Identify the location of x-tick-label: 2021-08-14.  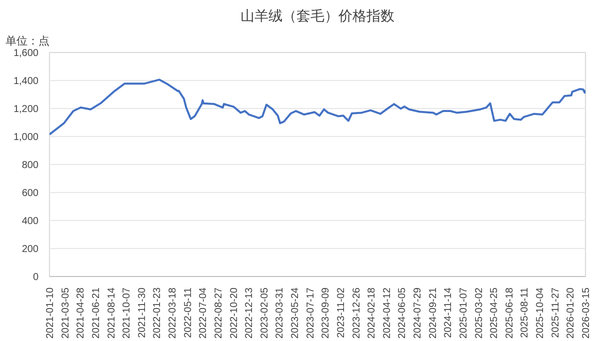
(112, 313).